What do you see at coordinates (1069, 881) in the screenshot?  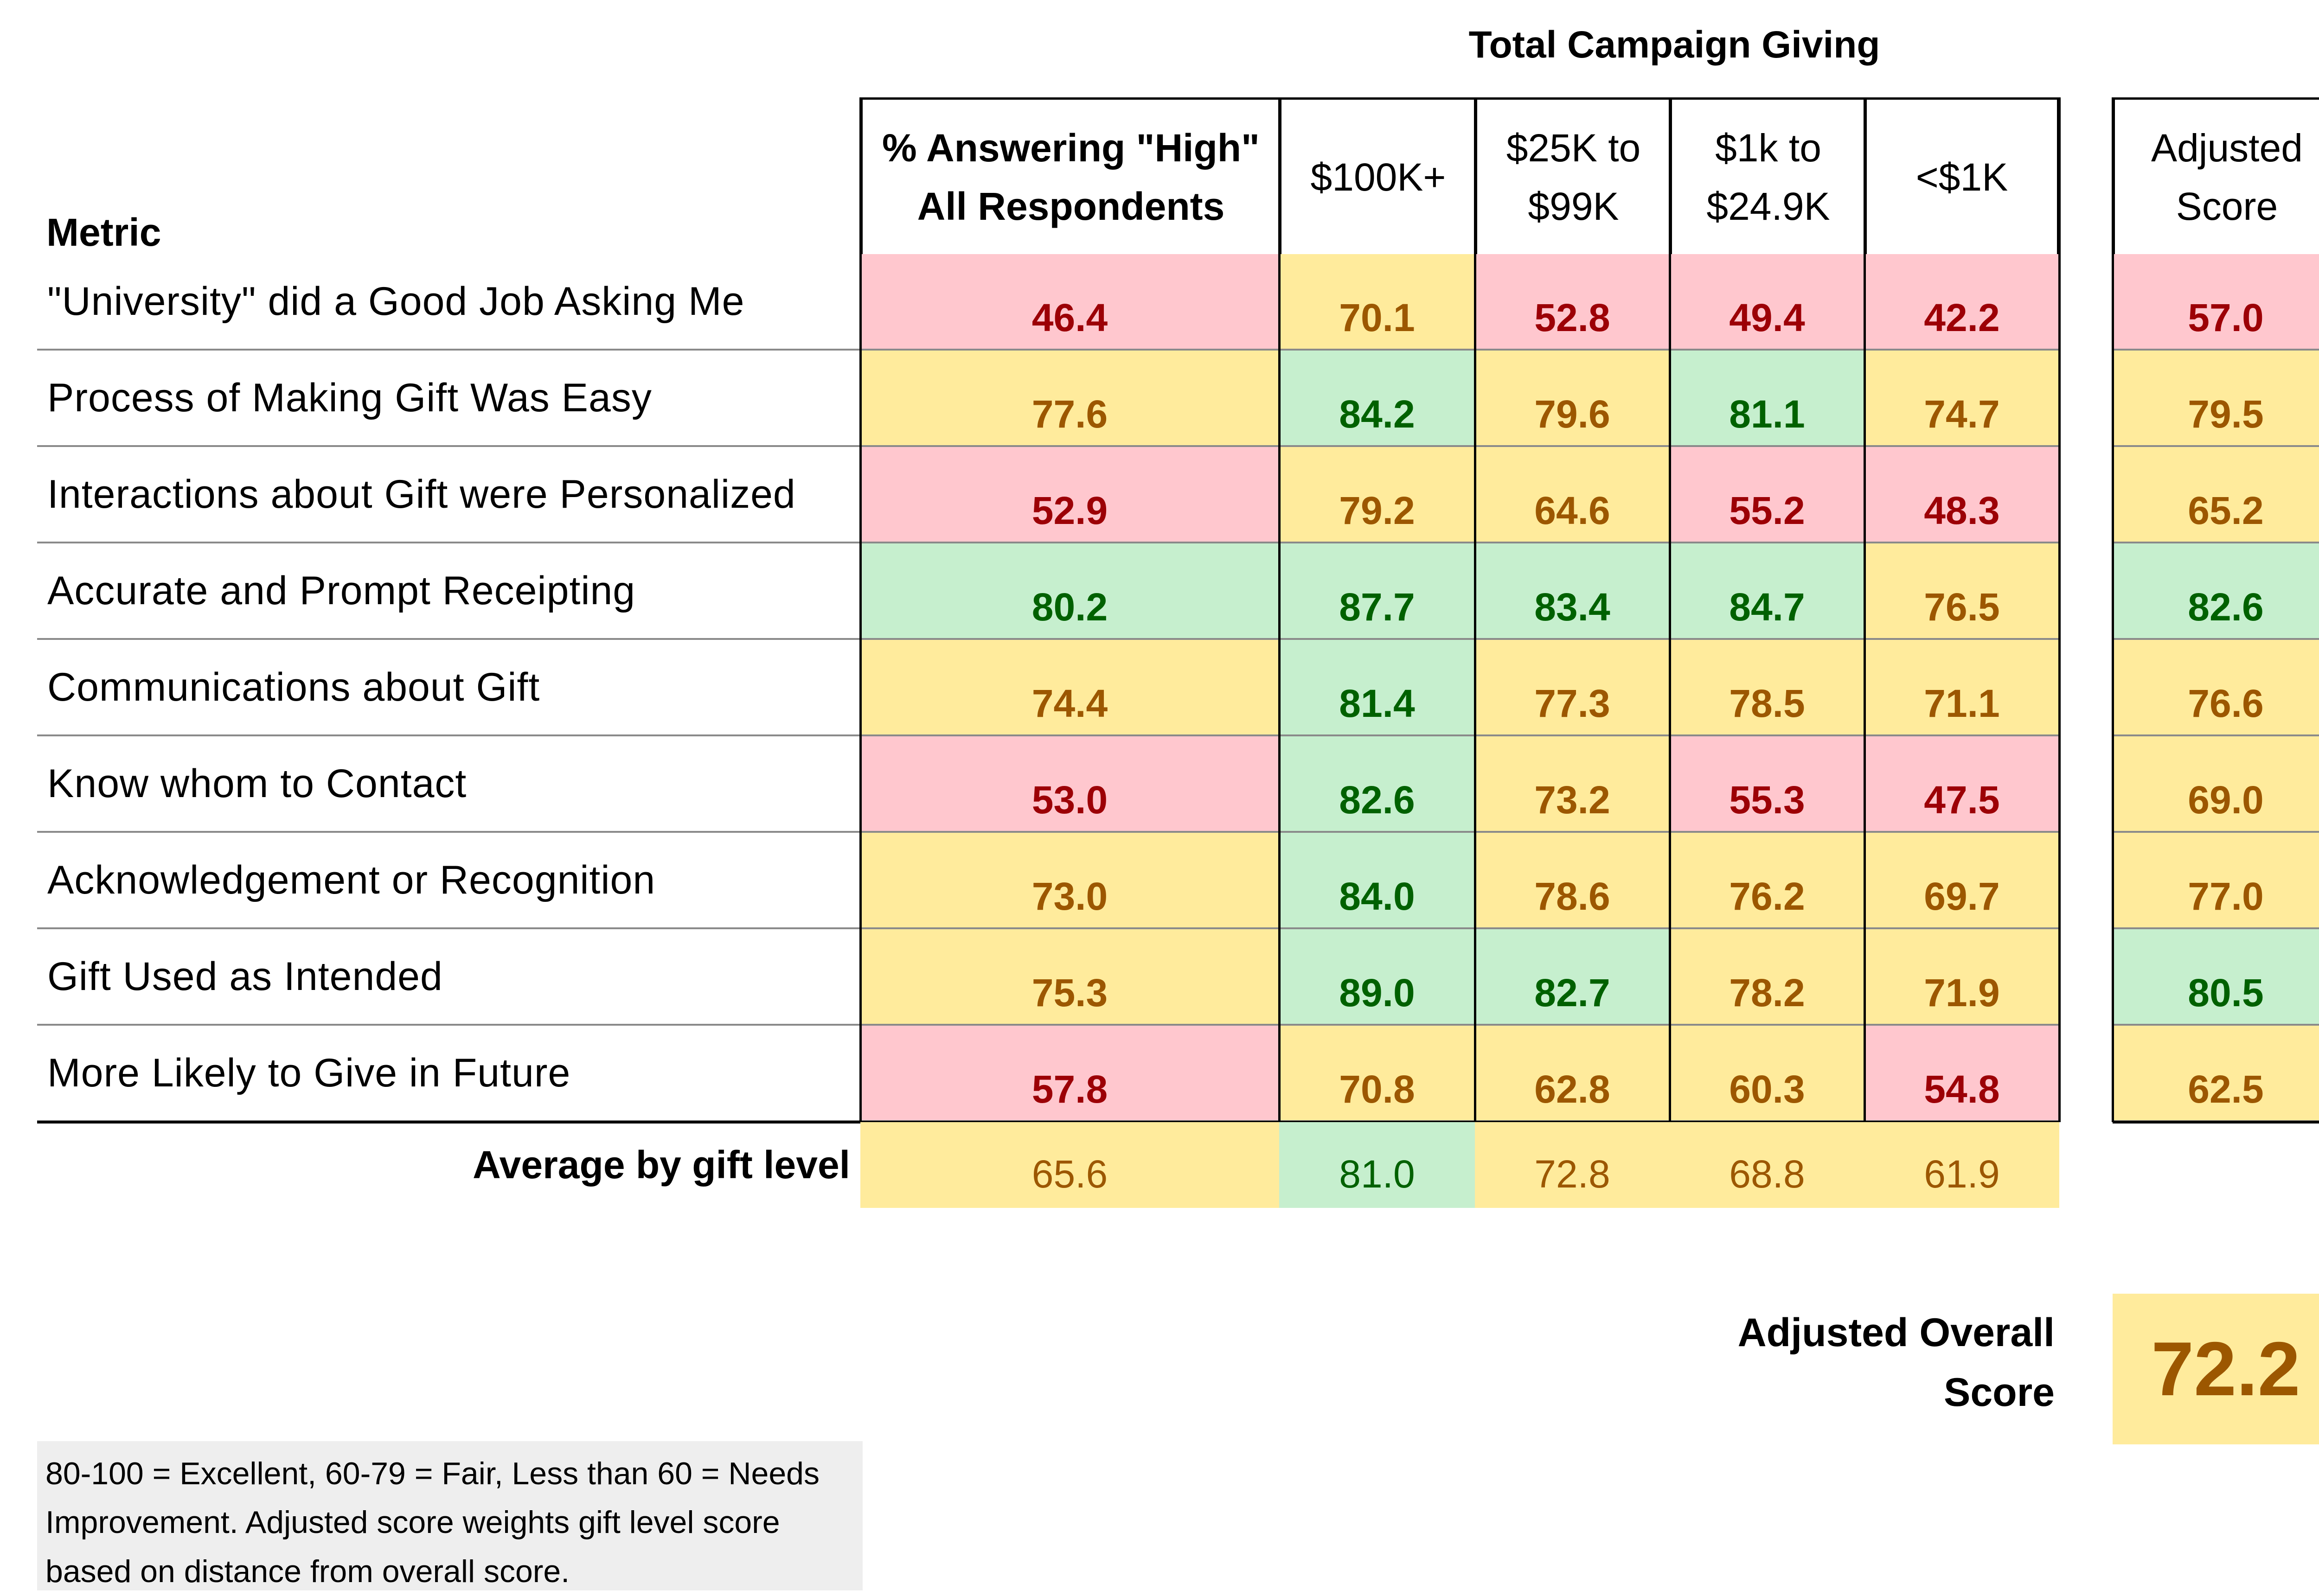 I see `score-cell: 73.0` at bounding box center [1069, 881].